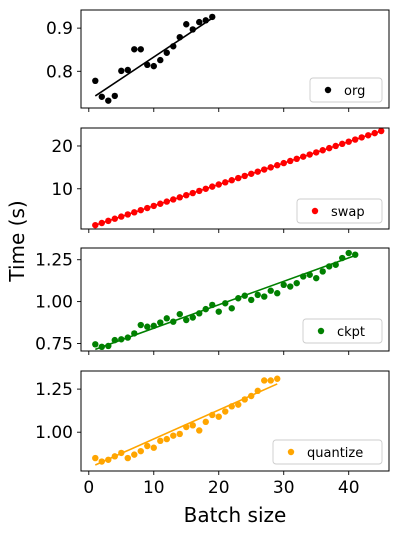  What do you see at coordinates (351, 332) in the screenshot?
I see `legend-label: ckpt` at bounding box center [351, 332].